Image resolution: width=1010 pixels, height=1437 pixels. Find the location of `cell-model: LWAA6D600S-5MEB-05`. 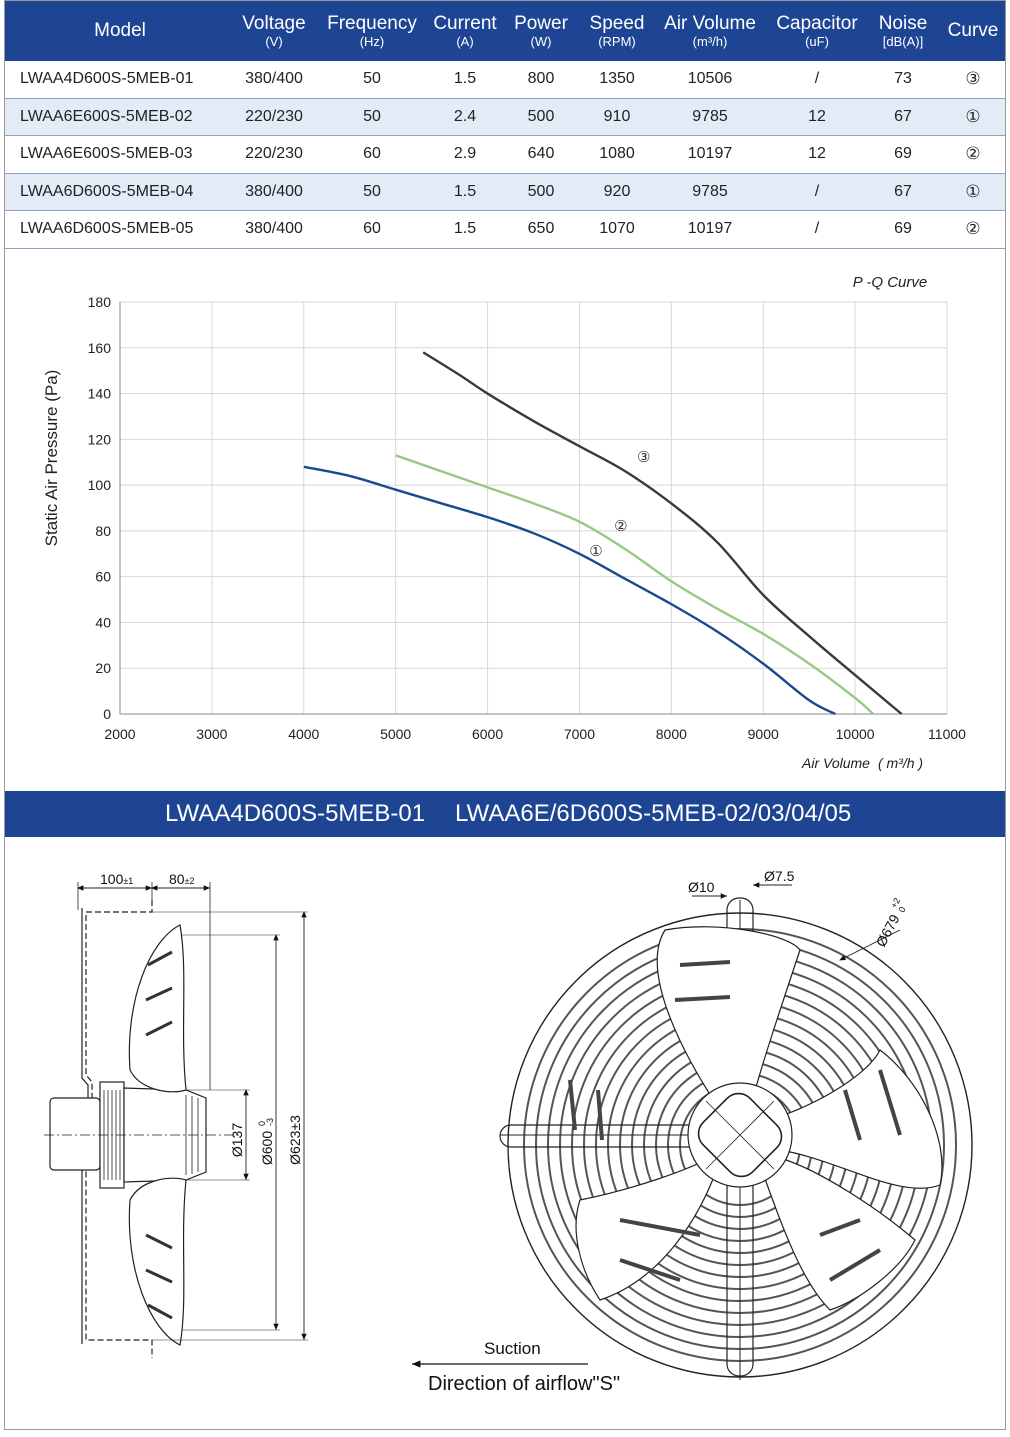

cell-model: LWAA6D600S-5MEB-05 is located at coordinates (120, 229).